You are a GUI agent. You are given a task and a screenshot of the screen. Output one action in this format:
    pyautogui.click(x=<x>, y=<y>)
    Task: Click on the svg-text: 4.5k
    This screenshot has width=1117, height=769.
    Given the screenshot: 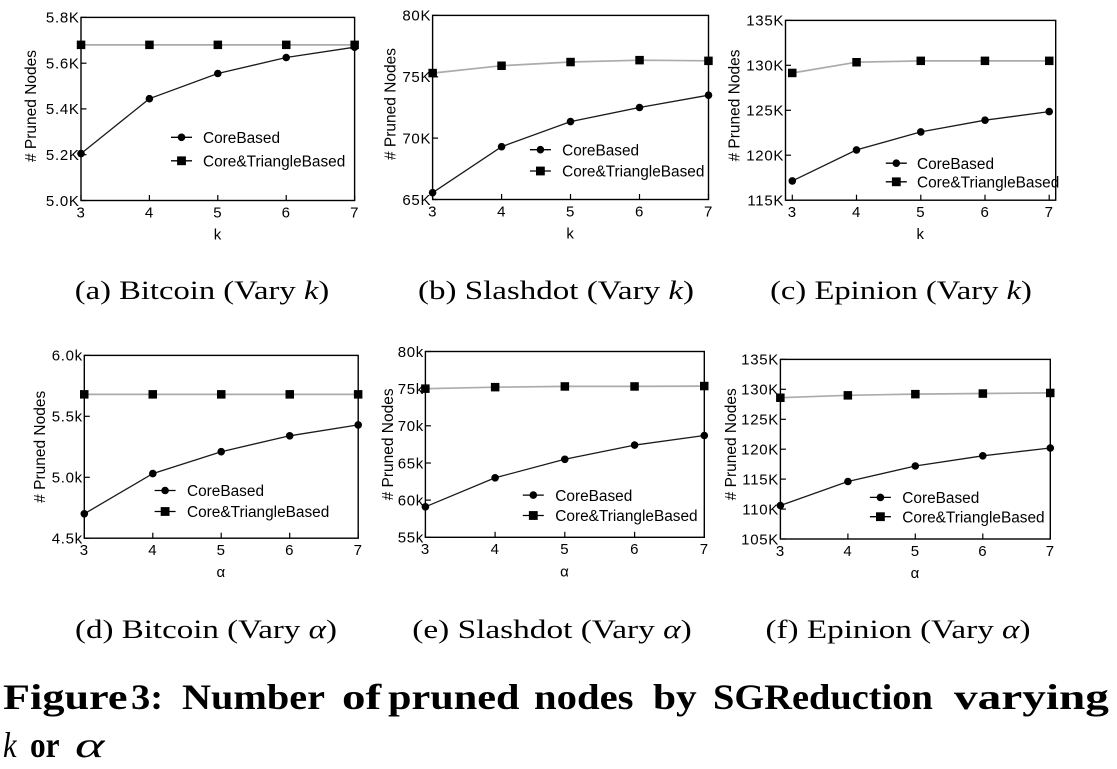 What is the action you would take?
    pyautogui.click(x=67, y=539)
    